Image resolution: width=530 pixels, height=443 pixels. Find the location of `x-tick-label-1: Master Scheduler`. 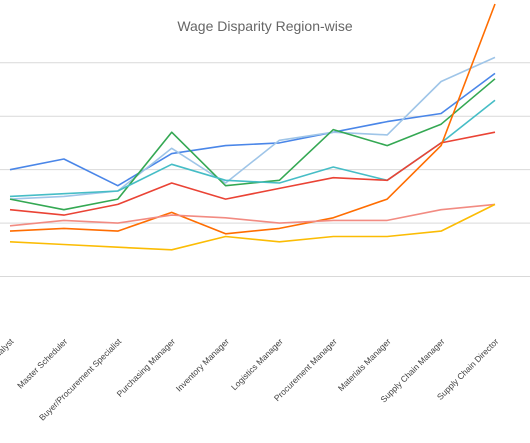

x-tick-label-1: Master Scheduler is located at coordinates (42, 363).